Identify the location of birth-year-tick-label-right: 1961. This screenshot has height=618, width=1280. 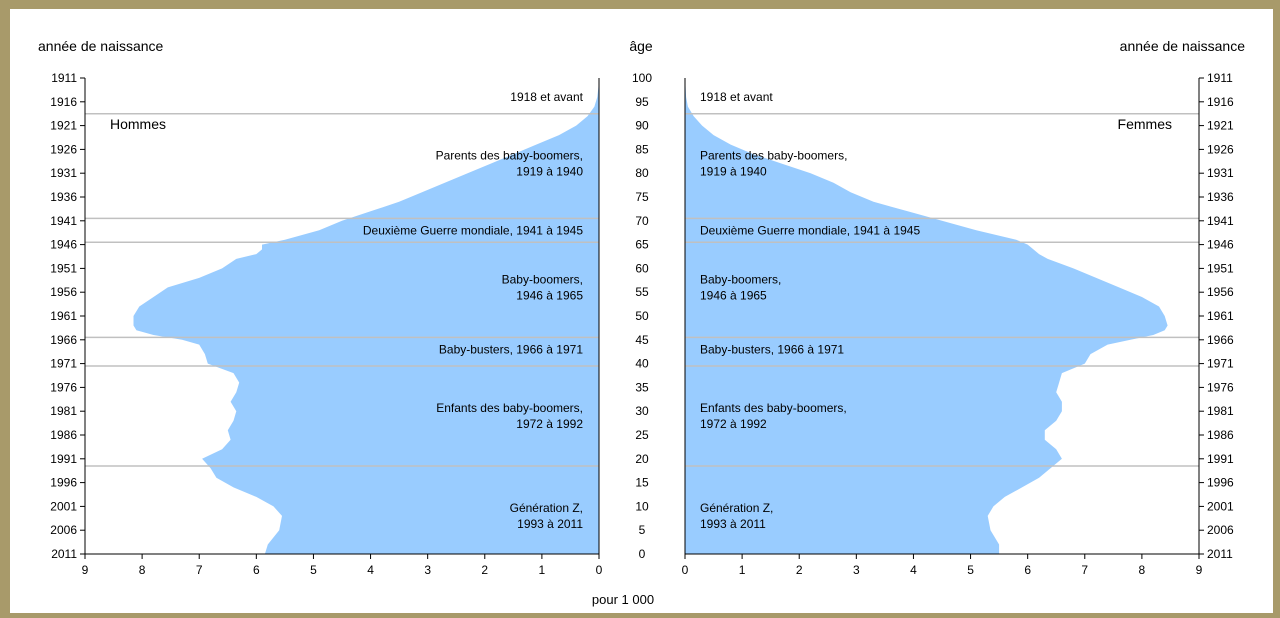
(1220, 316).